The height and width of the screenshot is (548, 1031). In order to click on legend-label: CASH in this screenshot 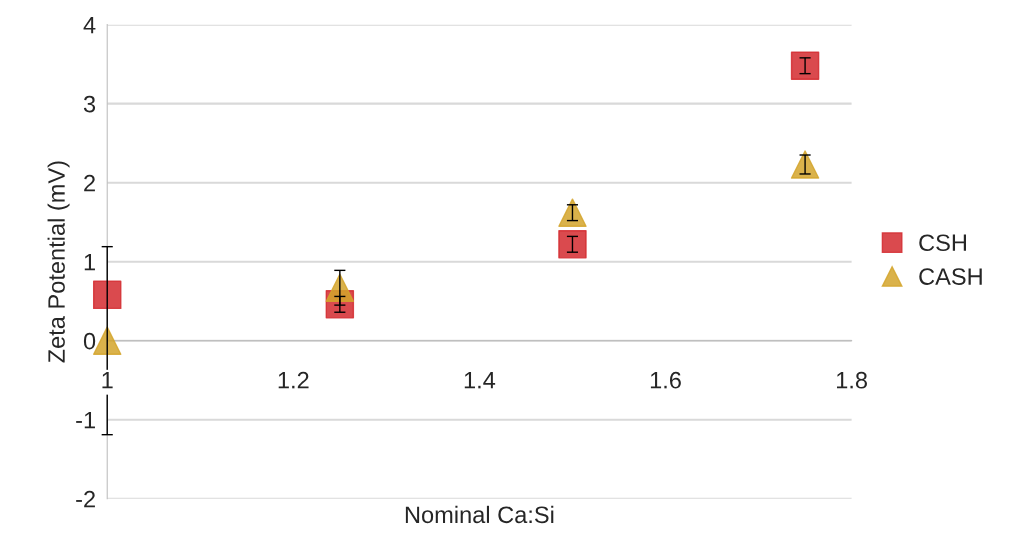, I will do `click(950, 276)`.